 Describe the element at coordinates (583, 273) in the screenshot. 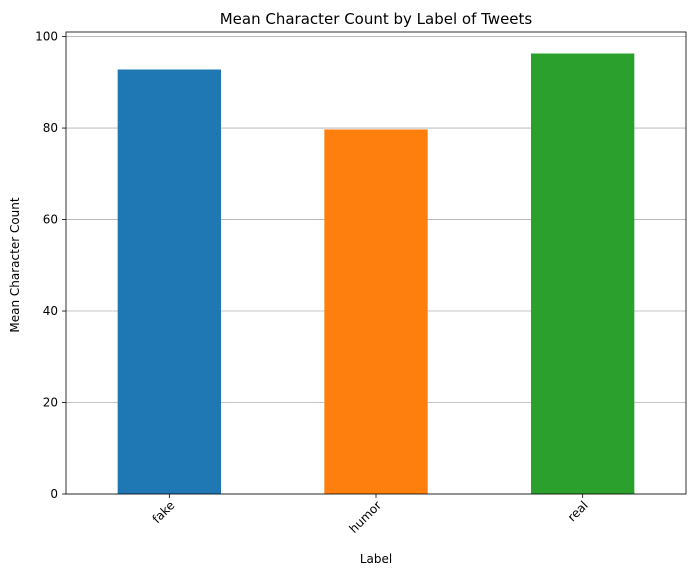

I see `bar-real` at that location.